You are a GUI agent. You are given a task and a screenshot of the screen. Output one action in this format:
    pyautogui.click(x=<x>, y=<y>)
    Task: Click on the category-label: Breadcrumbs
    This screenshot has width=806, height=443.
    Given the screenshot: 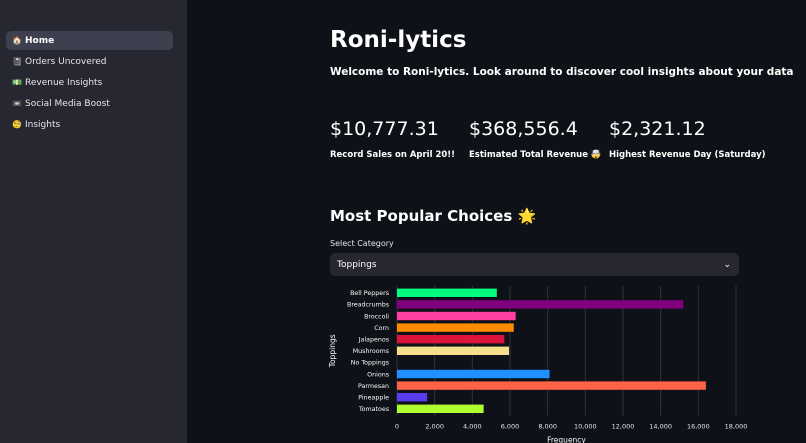 What is the action you would take?
    pyautogui.click(x=368, y=305)
    